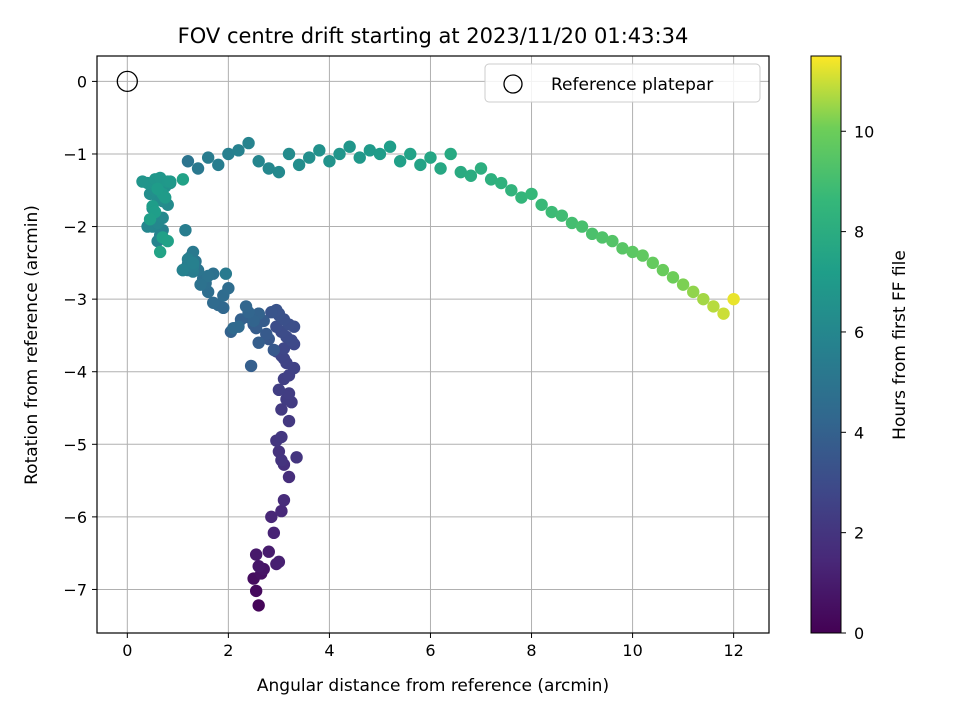  What do you see at coordinates (864, 131) in the screenshot?
I see `colorbar-tick-label: 10` at bounding box center [864, 131].